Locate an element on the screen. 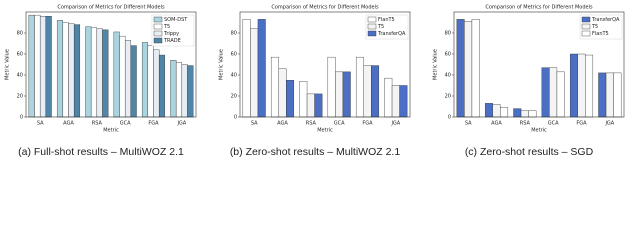  legend-label: TRADE is located at coordinates (172, 41).